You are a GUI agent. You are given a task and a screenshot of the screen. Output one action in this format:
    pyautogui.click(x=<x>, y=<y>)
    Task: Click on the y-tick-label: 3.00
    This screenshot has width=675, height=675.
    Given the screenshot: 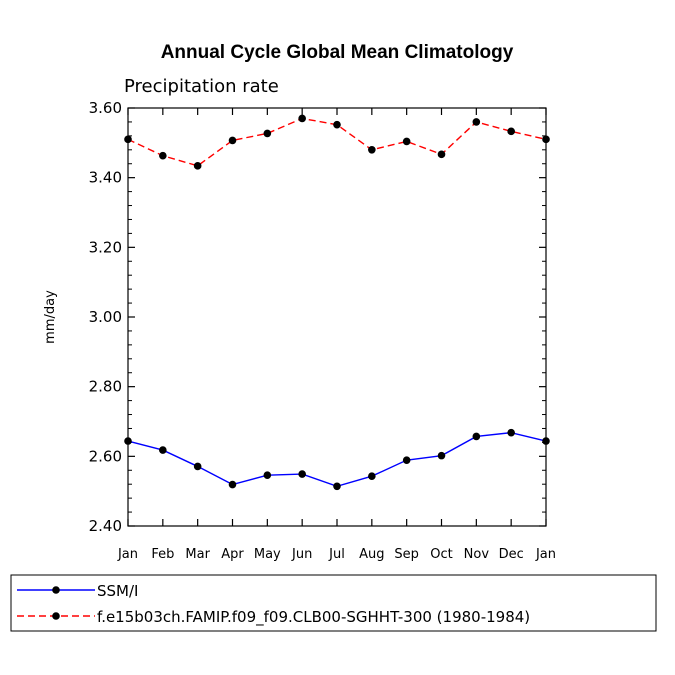 What is the action you would take?
    pyautogui.click(x=105, y=317)
    